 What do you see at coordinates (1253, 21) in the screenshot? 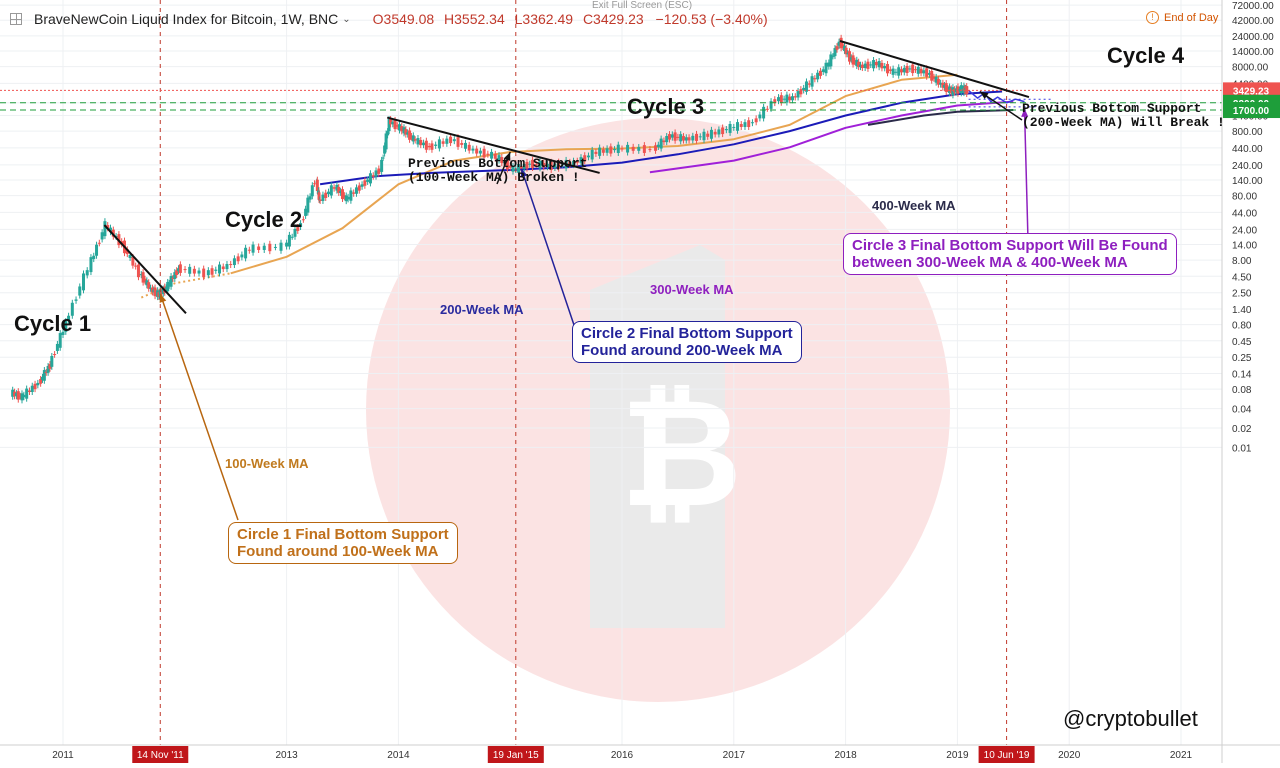
I see `y-tick-label: 42000.00` at bounding box center [1253, 21].